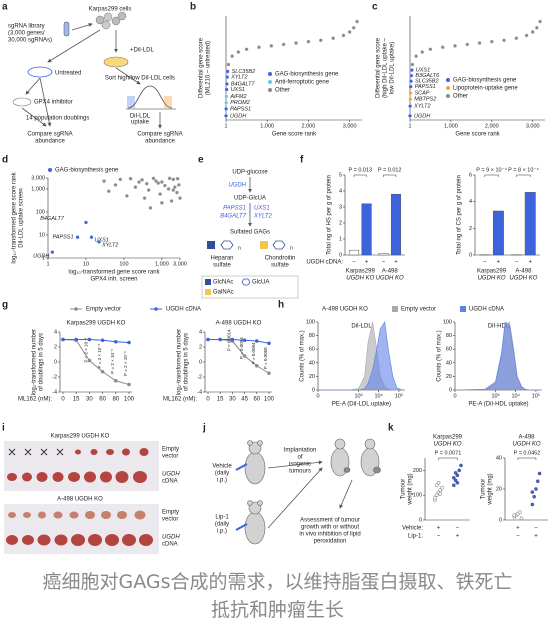  I want to click on y-tick-label: 3, so click(340, 207).